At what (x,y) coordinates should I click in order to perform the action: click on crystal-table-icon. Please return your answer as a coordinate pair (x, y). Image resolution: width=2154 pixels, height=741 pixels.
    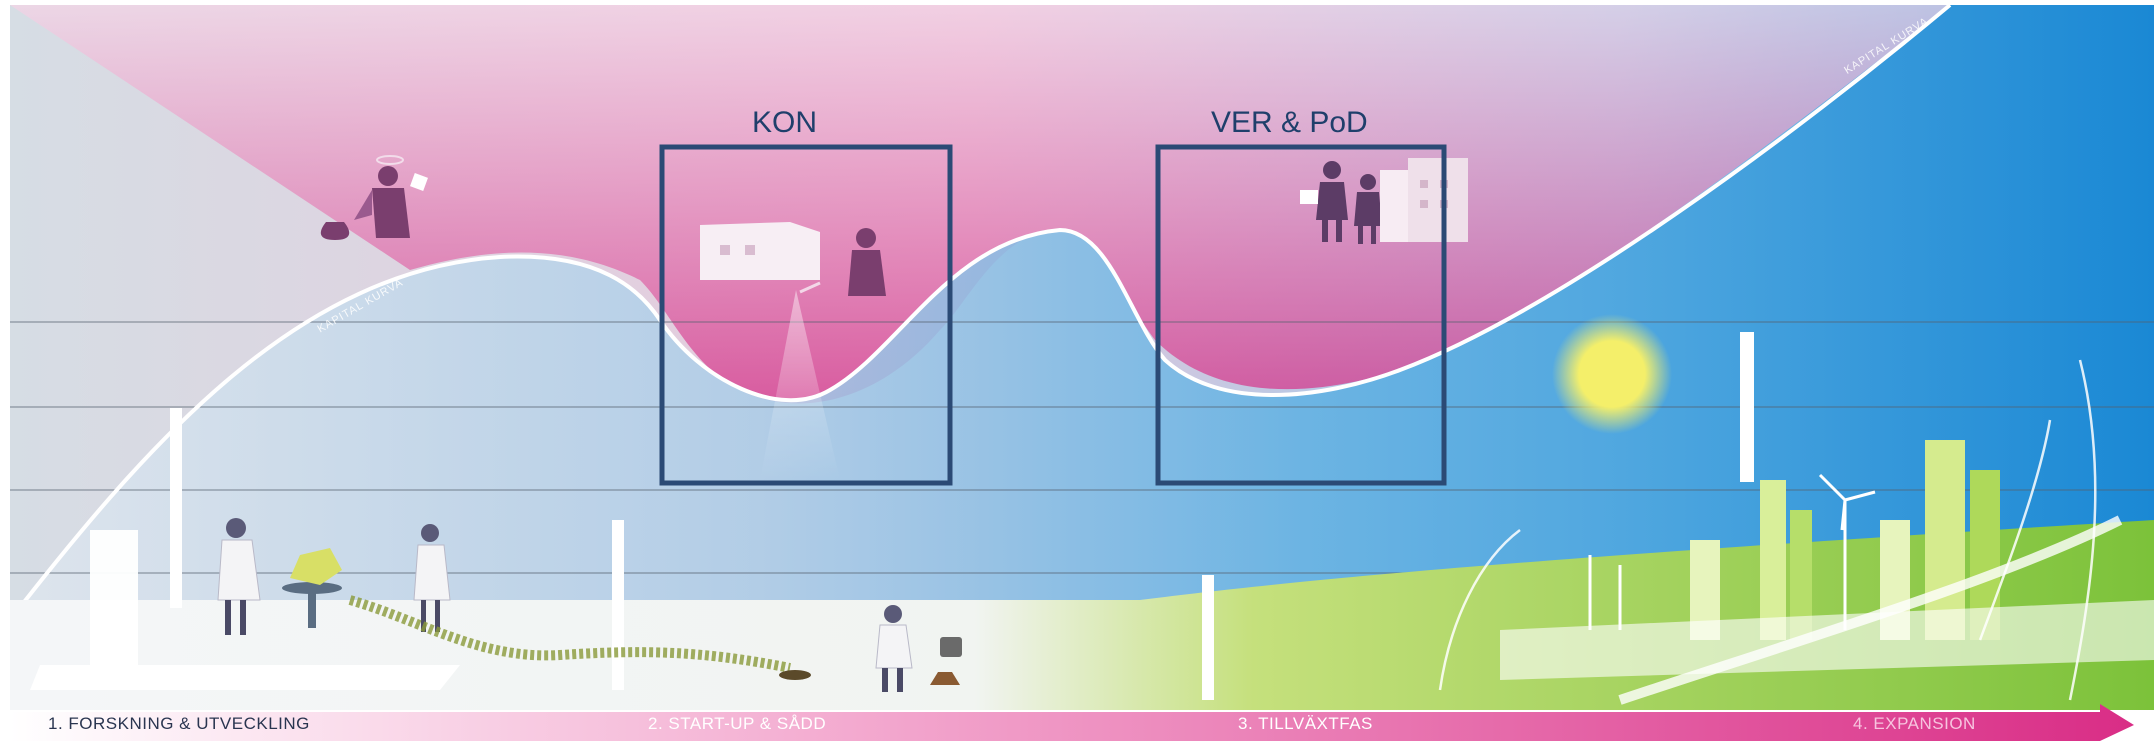
    Looking at the image, I should click on (312, 588).